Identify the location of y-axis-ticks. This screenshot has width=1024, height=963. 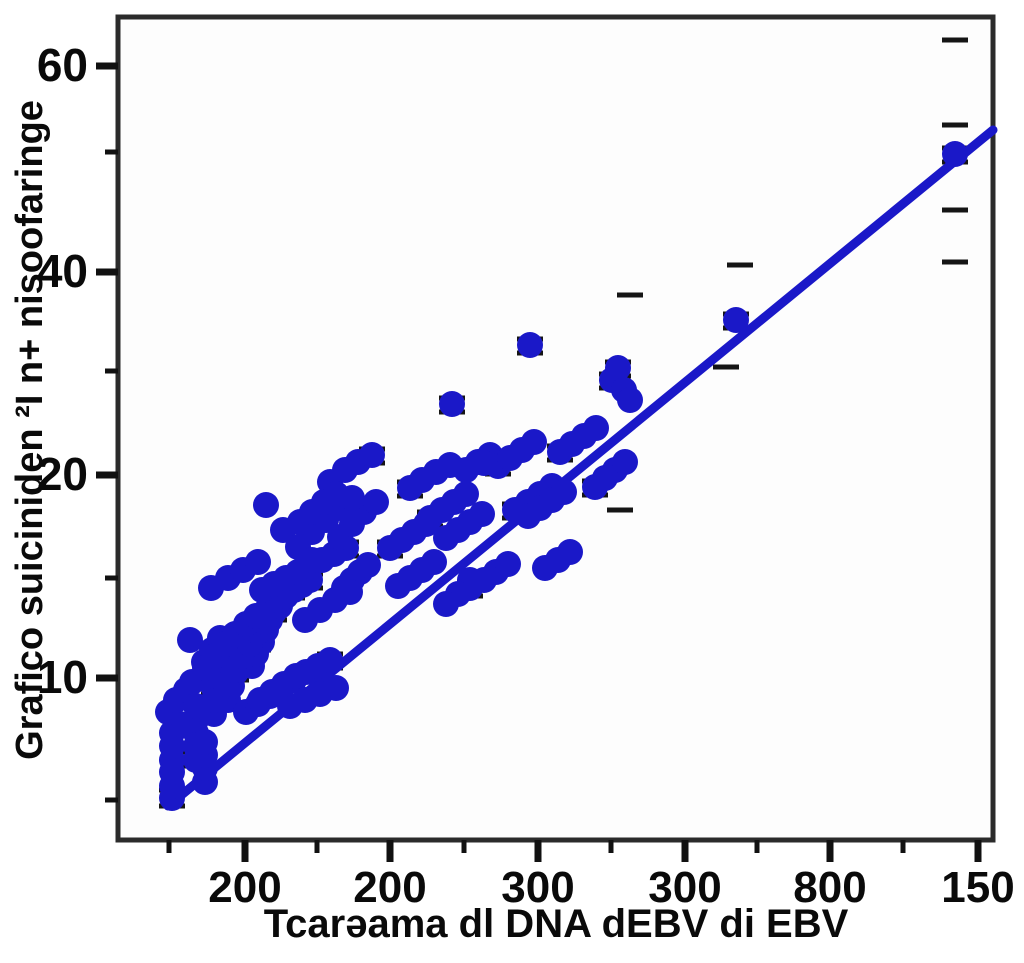
(107, 432).